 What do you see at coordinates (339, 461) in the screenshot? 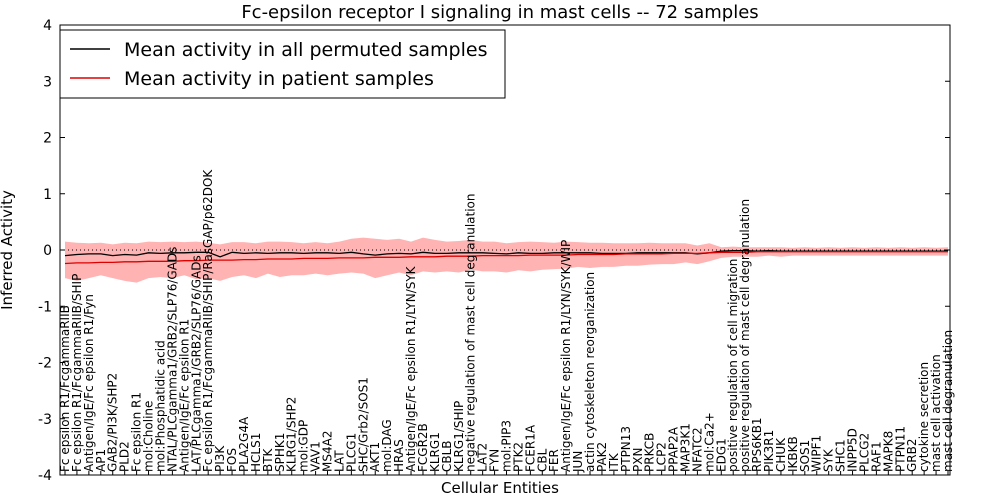
I see `x-entity-label: LAT` at bounding box center [339, 461].